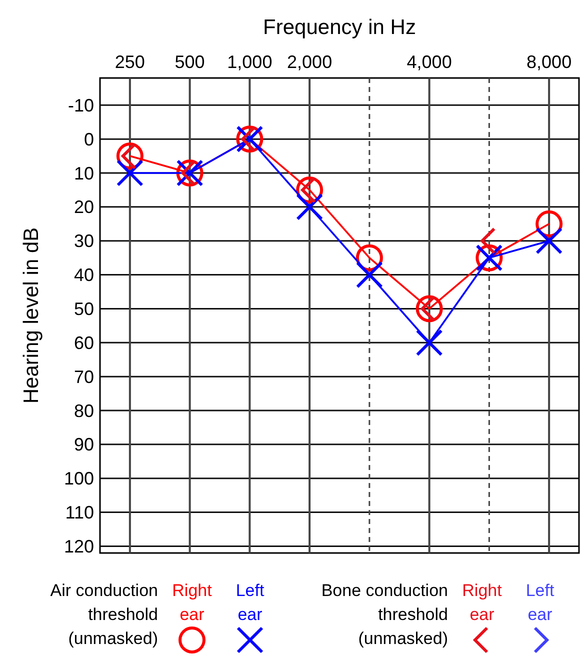 The height and width of the screenshot is (664, 581). Describe the element at coordinates (84, 207) in the screenshot. I see `y-tick-label: 20` at that location.